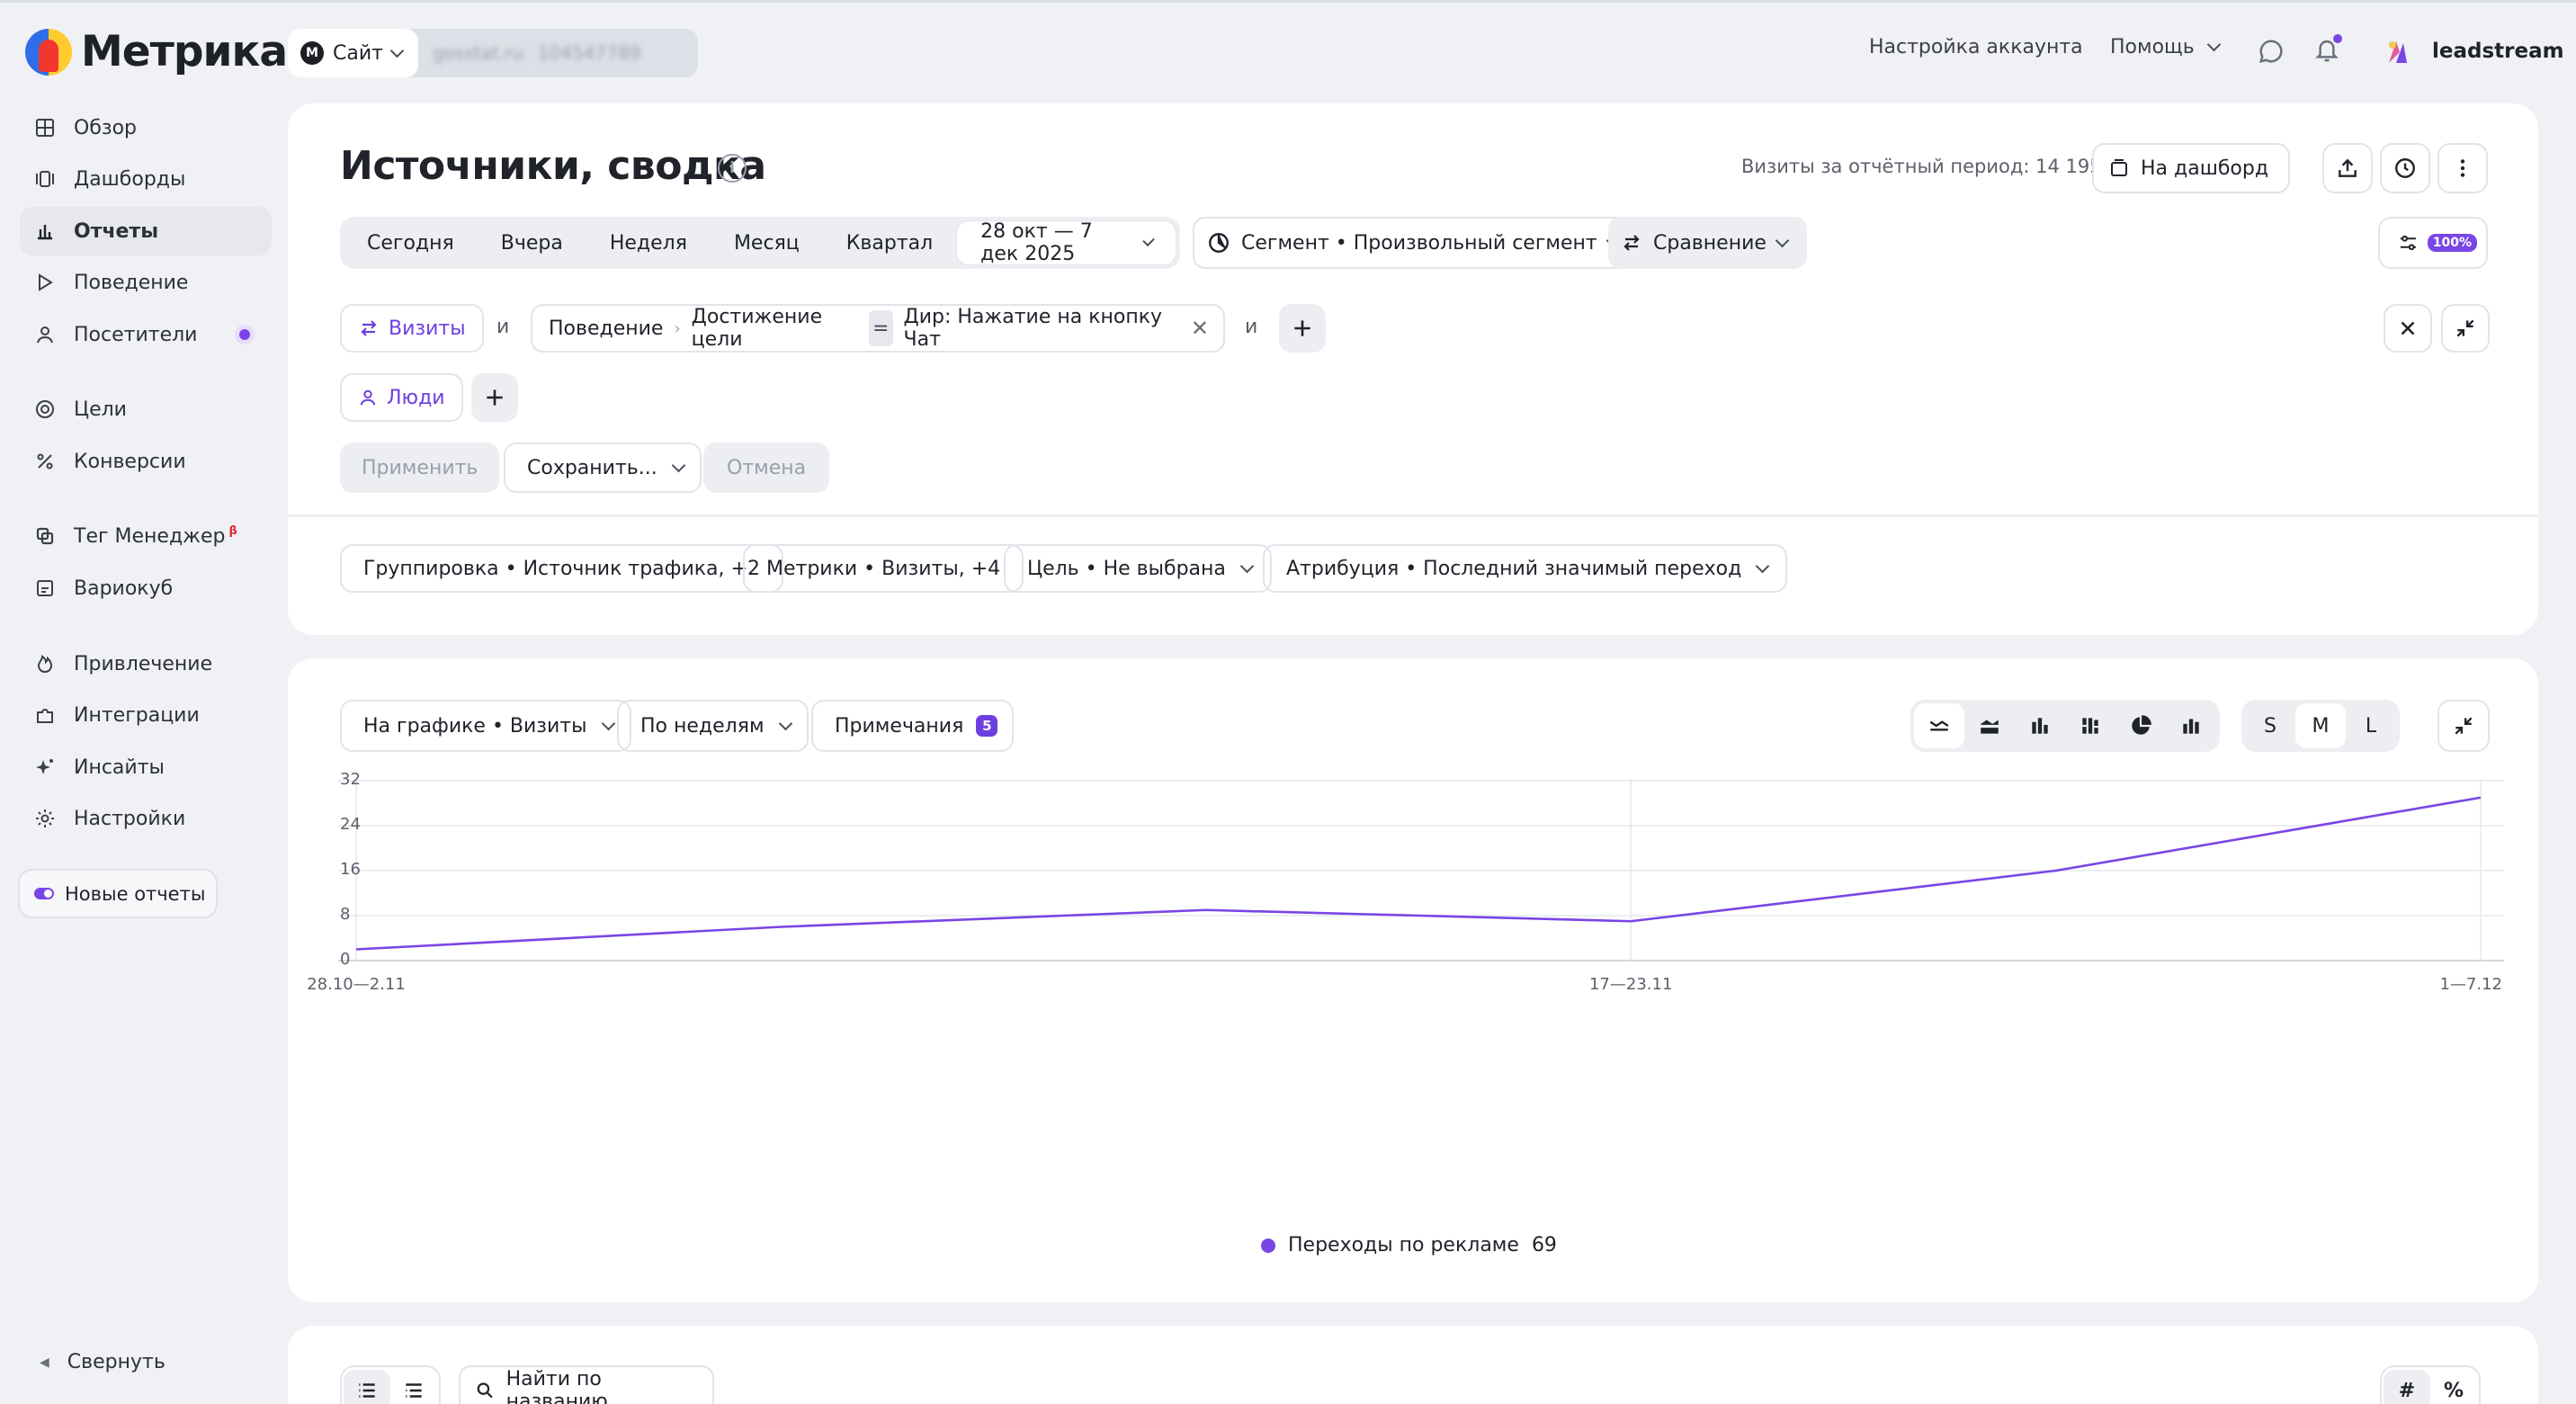  What do you see at coordinates (2191, 725) in the screenshot?
I see `chart-type-columns` at bounding box center [2191, 725].